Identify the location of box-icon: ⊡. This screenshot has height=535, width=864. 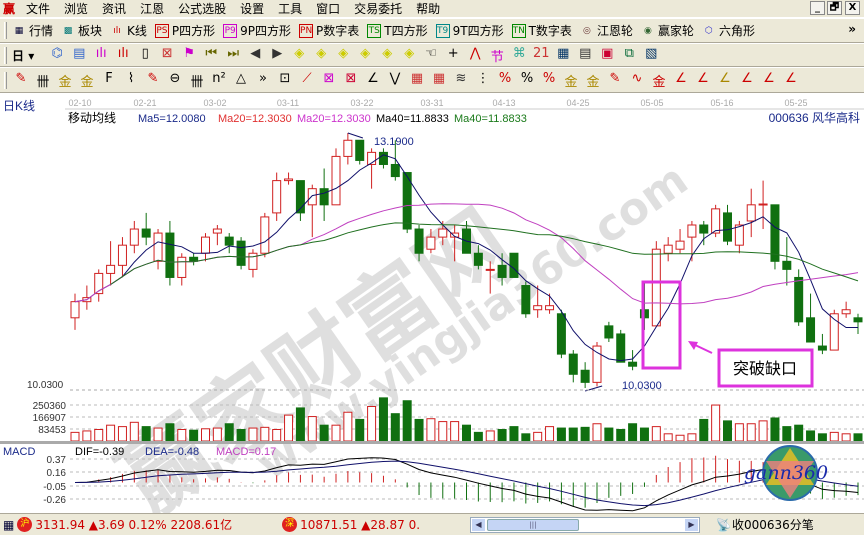
(285, 78).